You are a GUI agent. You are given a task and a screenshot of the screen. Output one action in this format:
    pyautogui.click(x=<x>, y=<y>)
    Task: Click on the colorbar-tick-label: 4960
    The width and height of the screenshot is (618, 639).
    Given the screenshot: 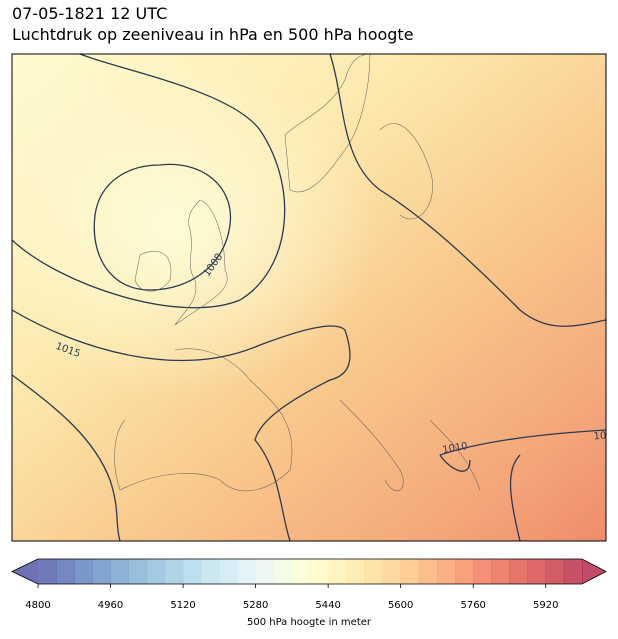 What is the action you would take?
    pyautogui.click(x=110, y=605)
    